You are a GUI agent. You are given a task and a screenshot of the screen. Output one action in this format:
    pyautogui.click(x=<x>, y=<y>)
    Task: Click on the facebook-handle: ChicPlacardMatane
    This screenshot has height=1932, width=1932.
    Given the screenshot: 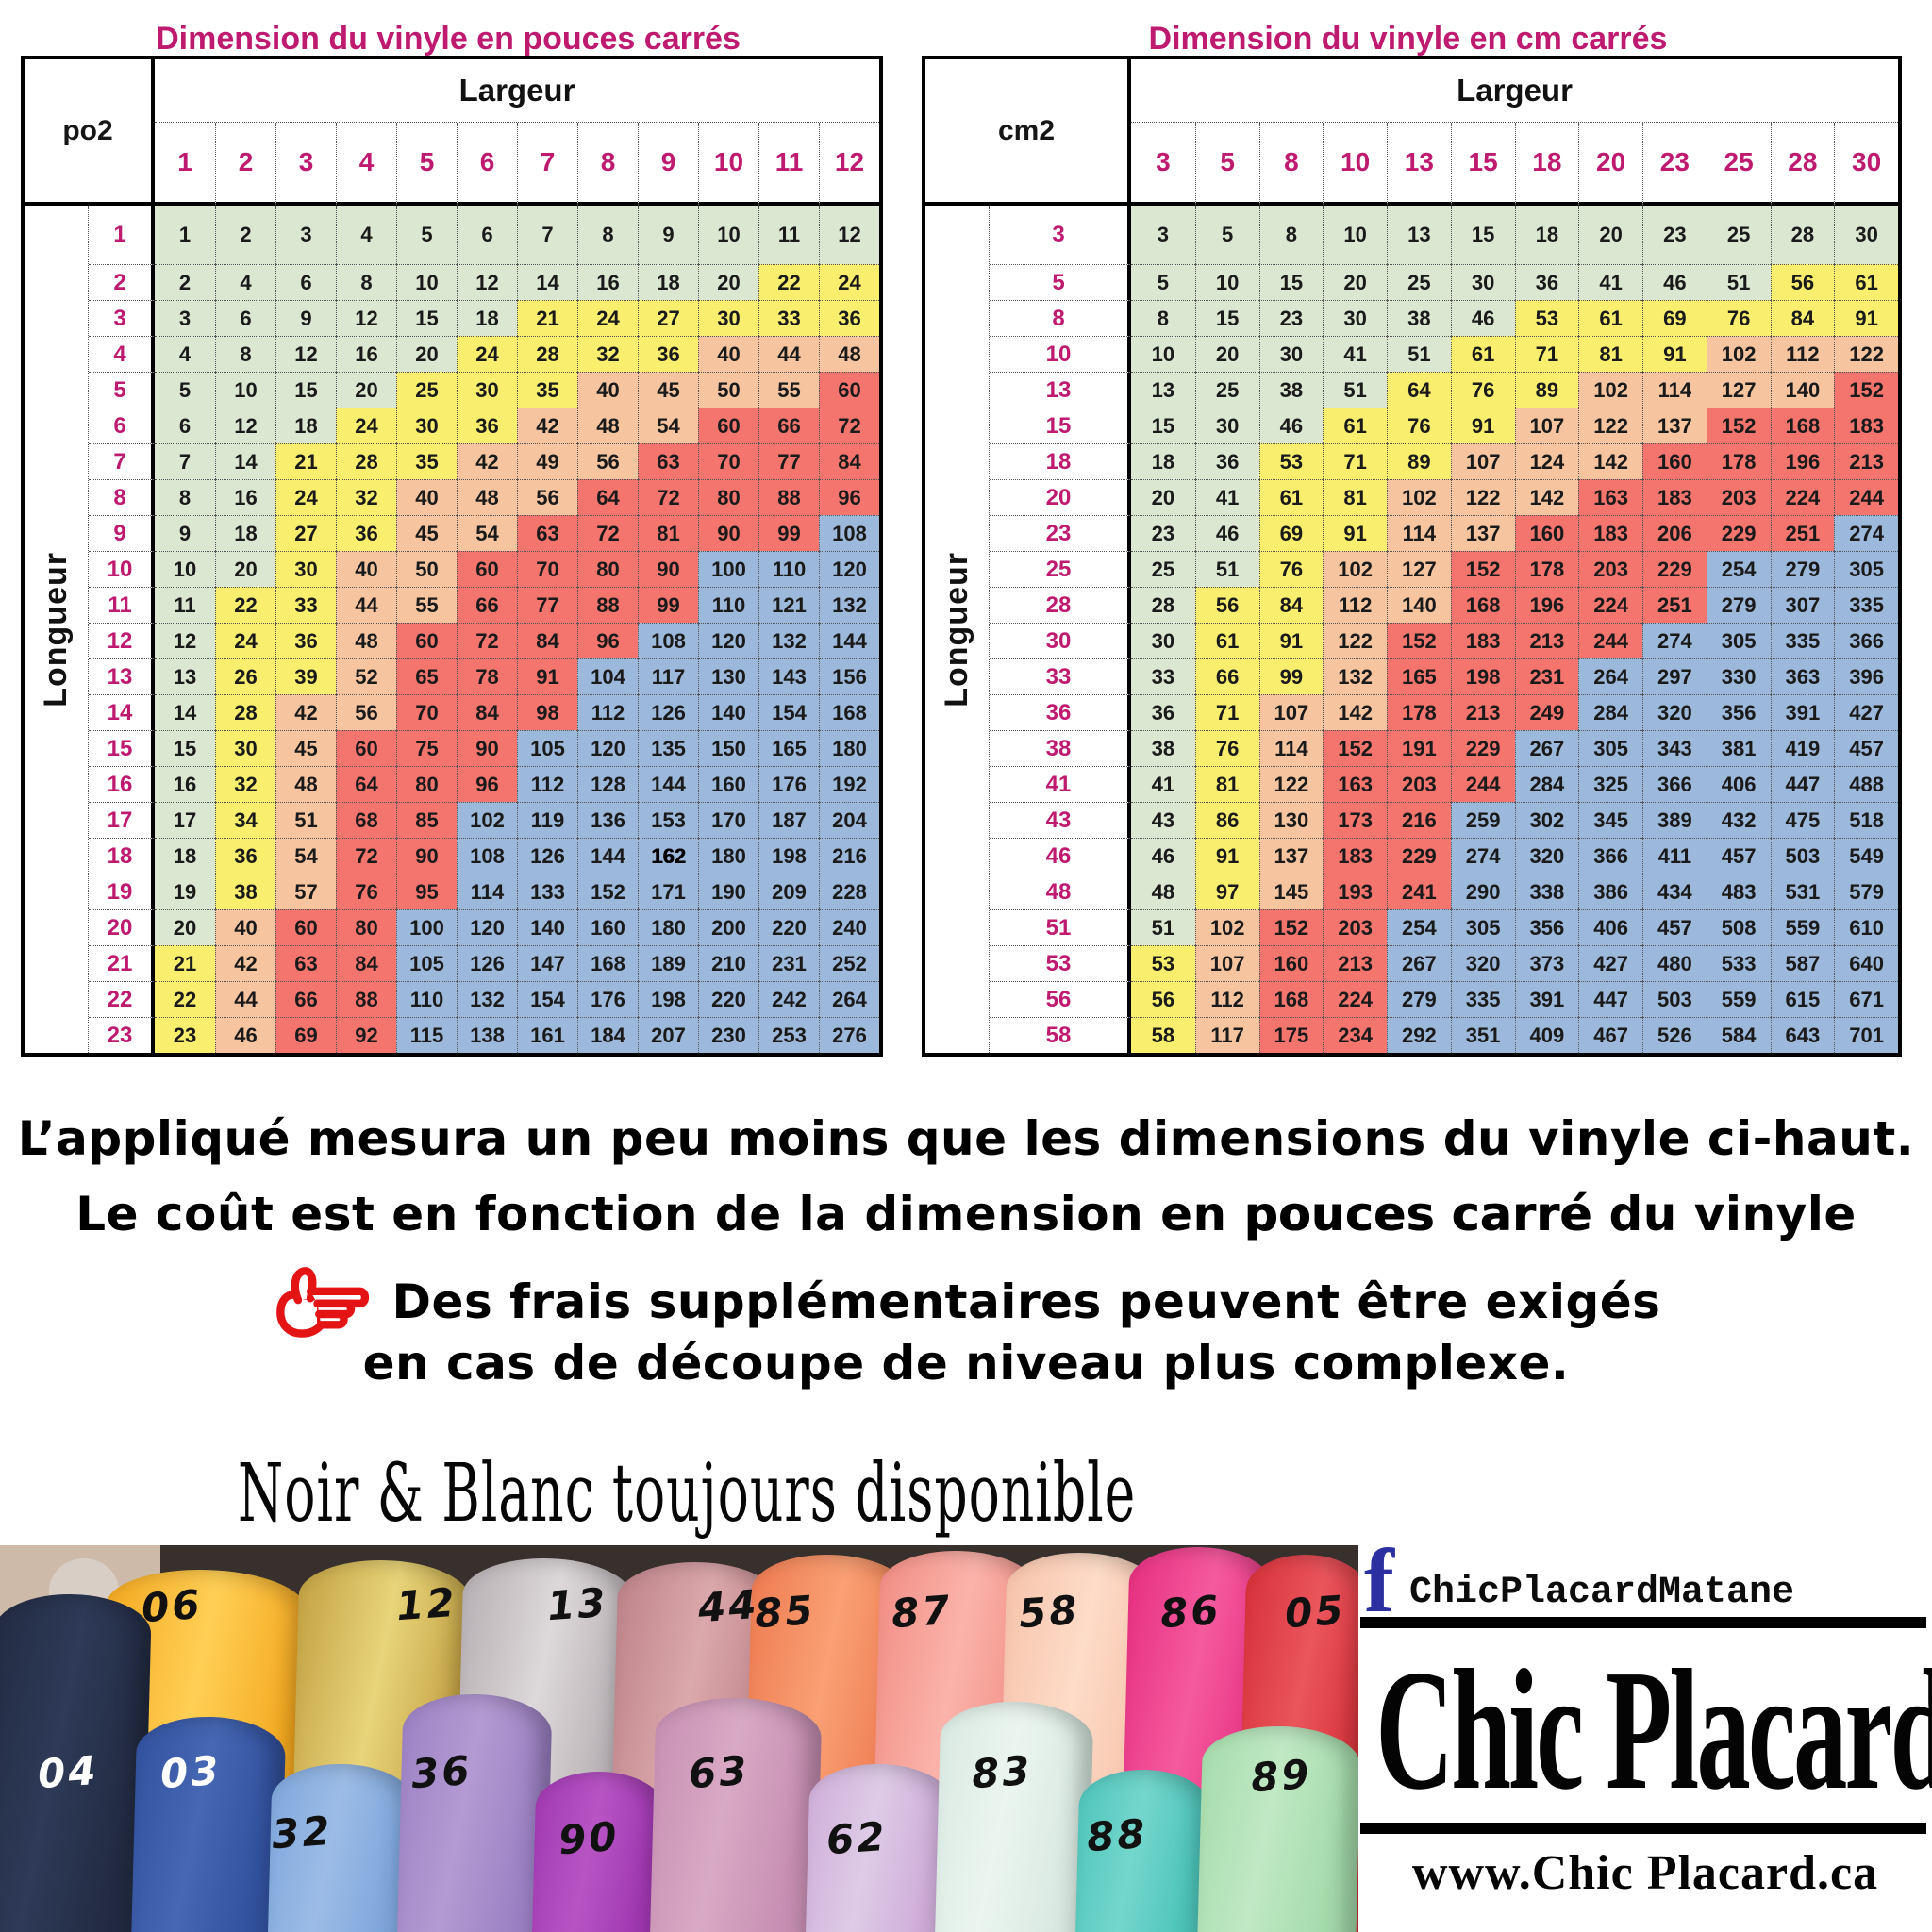 What is the action you would take?
    pyautogui.click(x=1601, y=1593)
    